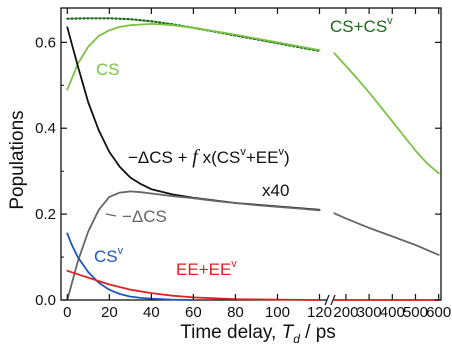 This screenshot has width=452, height=348. Describe the element at coordinates (111, 215) in the screenshot. I see `annotation-delta-cs-leader` at that location.